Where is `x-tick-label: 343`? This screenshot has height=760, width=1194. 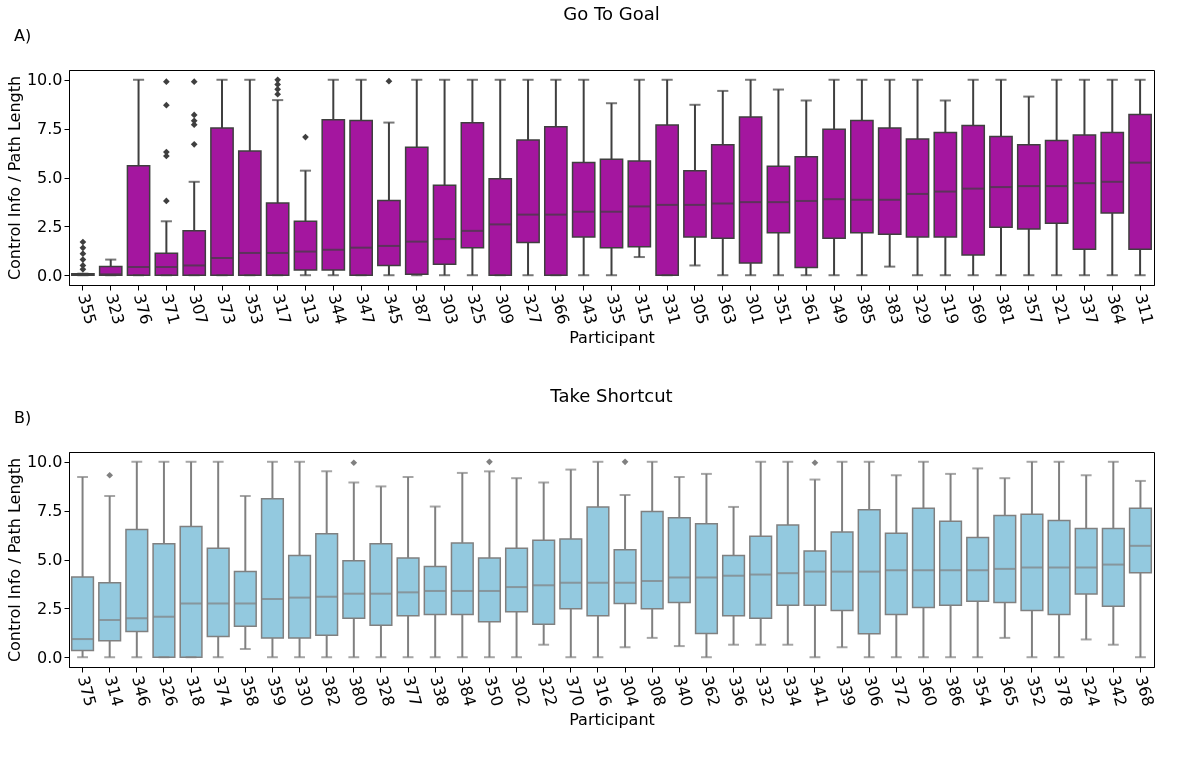
x-tick-label: 343 is located at coordinates (588, 309).